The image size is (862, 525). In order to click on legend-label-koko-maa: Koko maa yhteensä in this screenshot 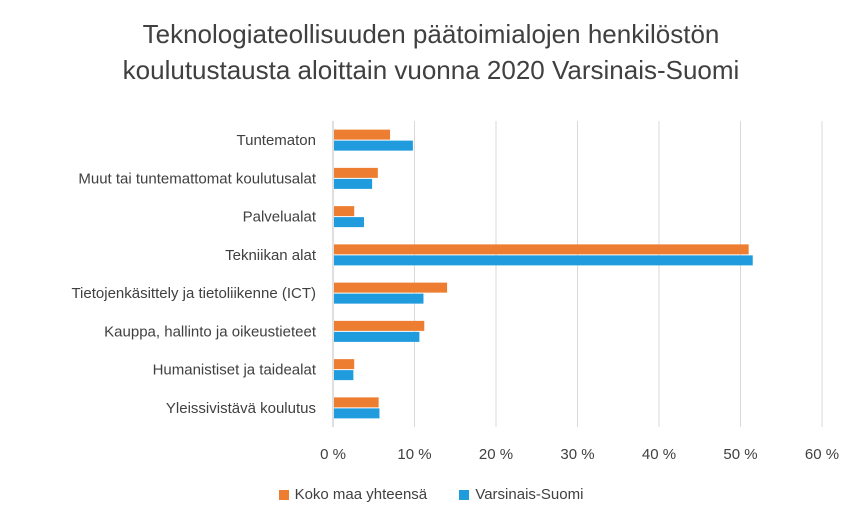, I will do `click(361, 494)`.